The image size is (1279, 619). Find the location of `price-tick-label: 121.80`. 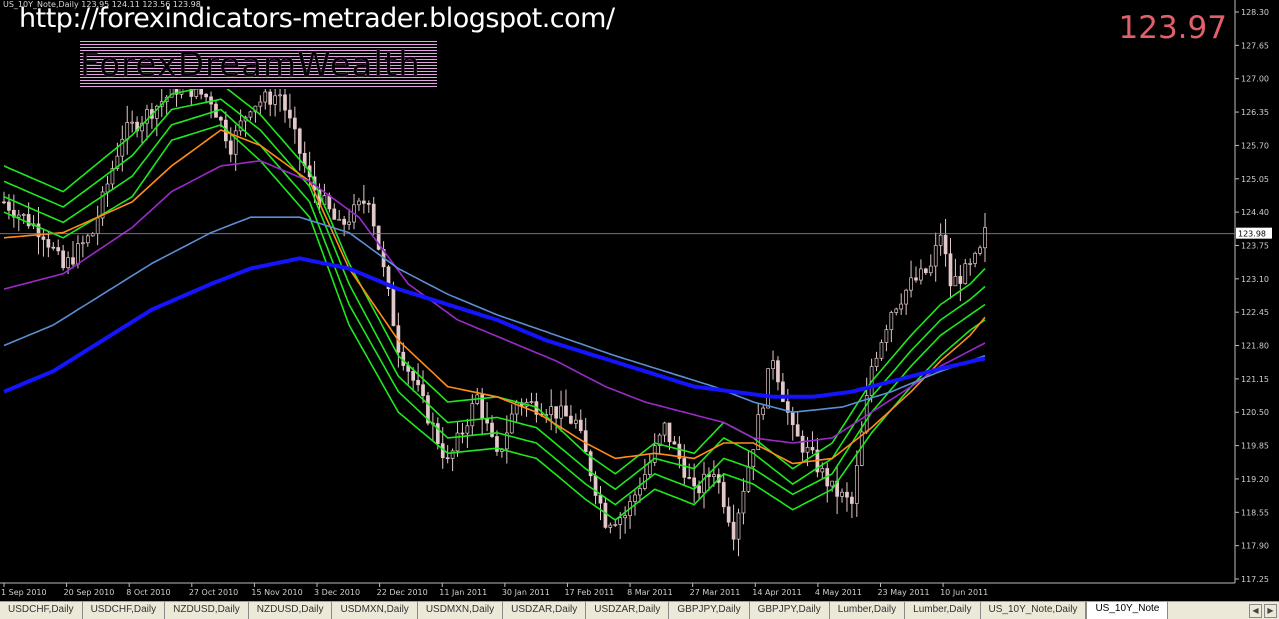

price-tick-label: 121.80 is located at coordinates (1255, 346).